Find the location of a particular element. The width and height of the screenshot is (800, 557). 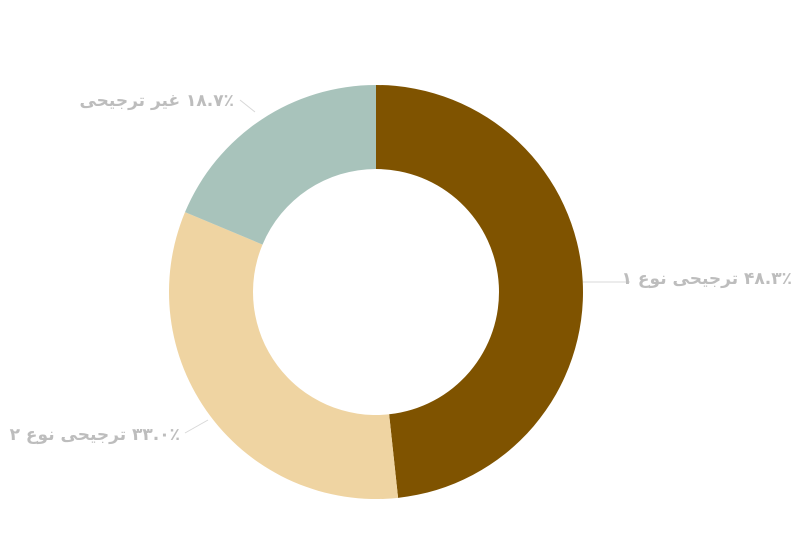

slice-label-2: ۳۳.۰٪ ترجیحی نوع ۲ is located at coordinates (95, 435).